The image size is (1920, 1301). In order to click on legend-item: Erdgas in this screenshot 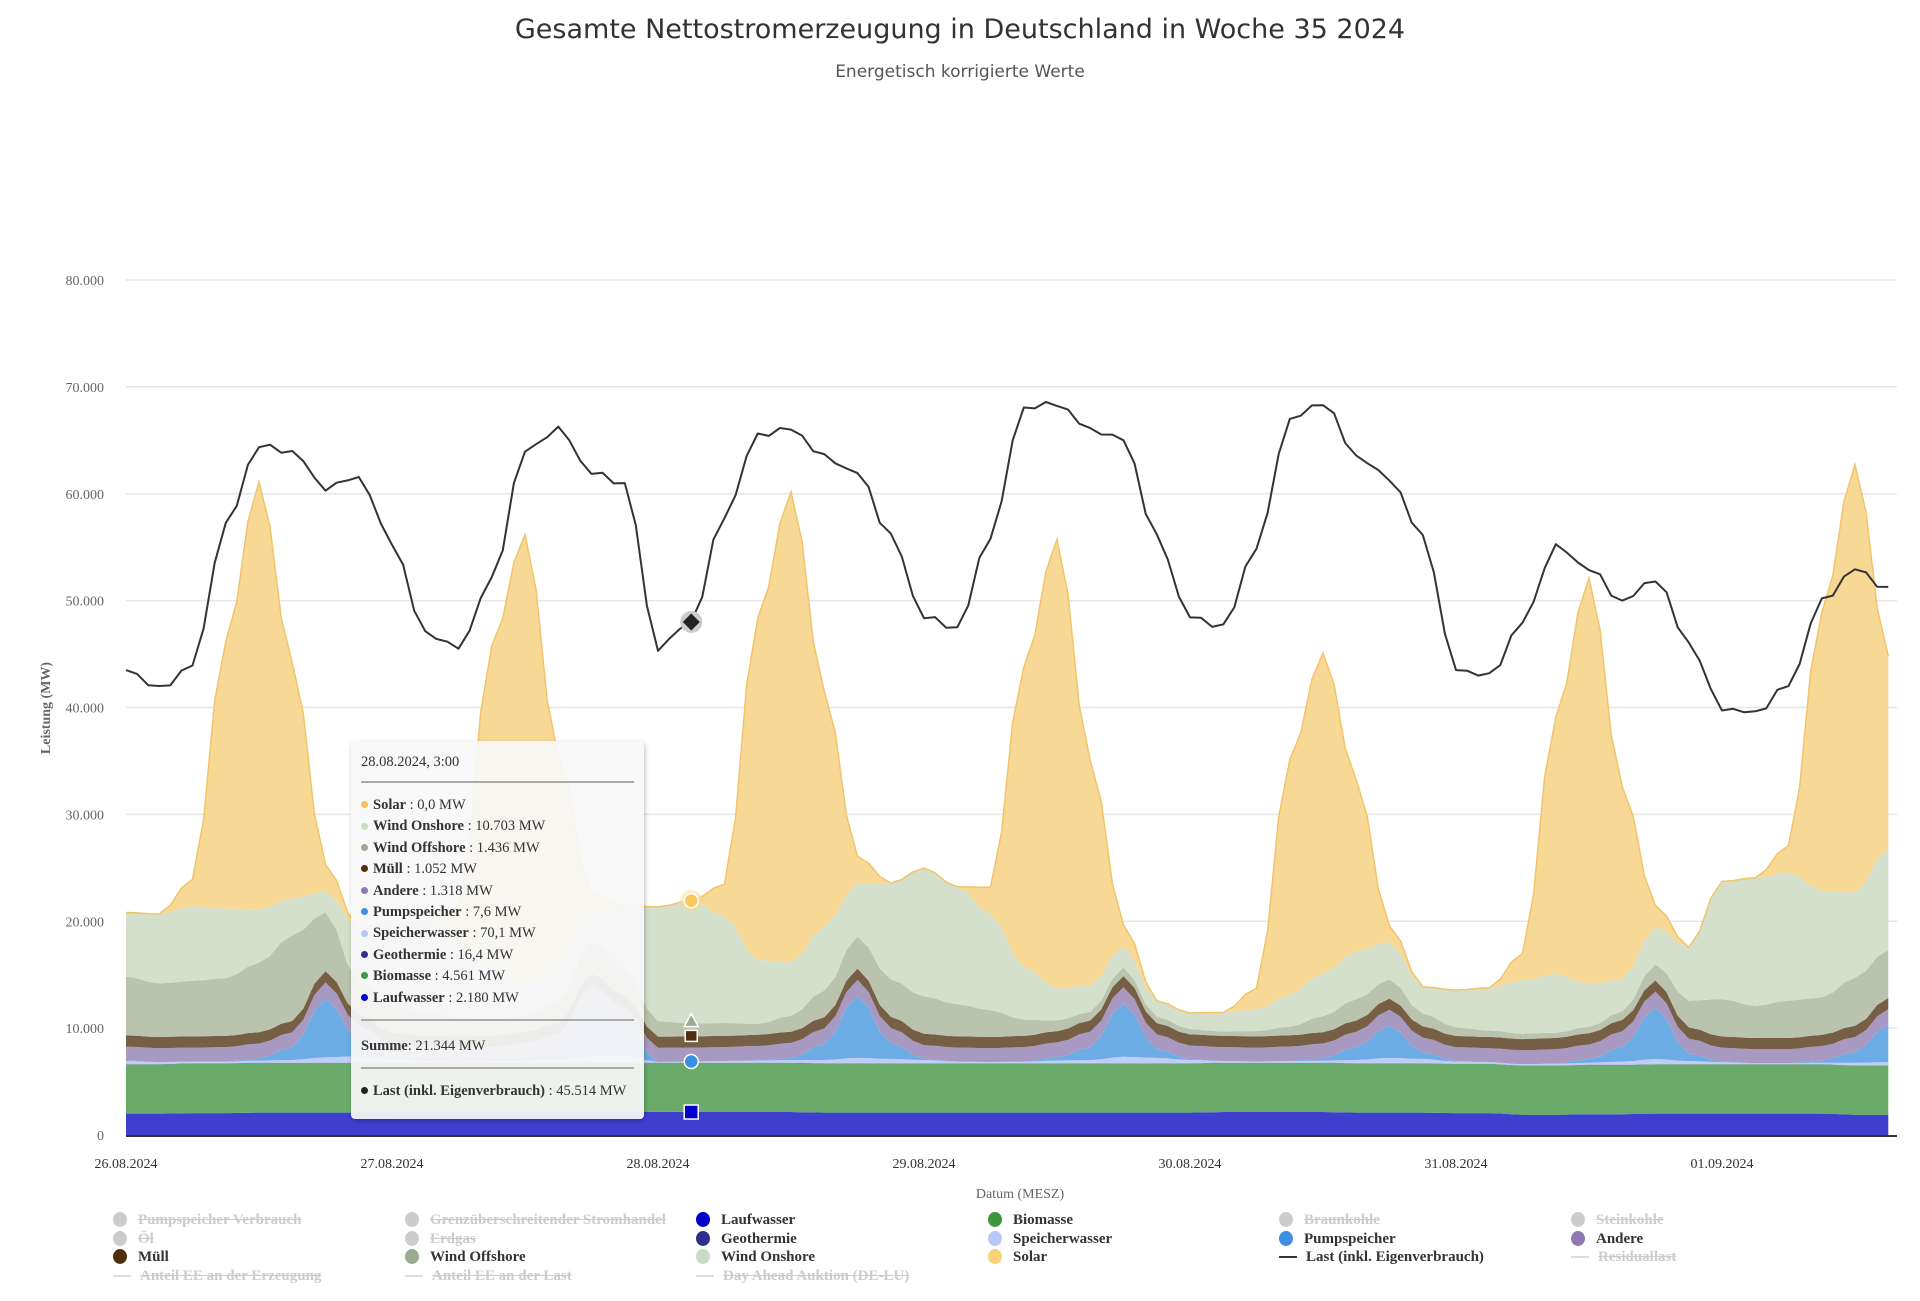, I will do `click(440, 1239)`.